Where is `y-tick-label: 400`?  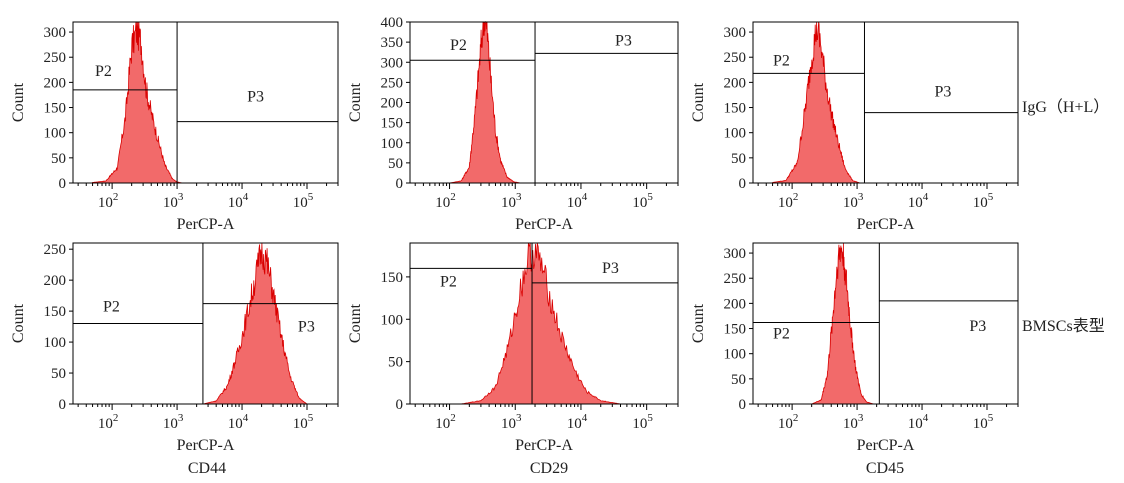
y-tick-label: 400 is located at coordinates (392, 23).